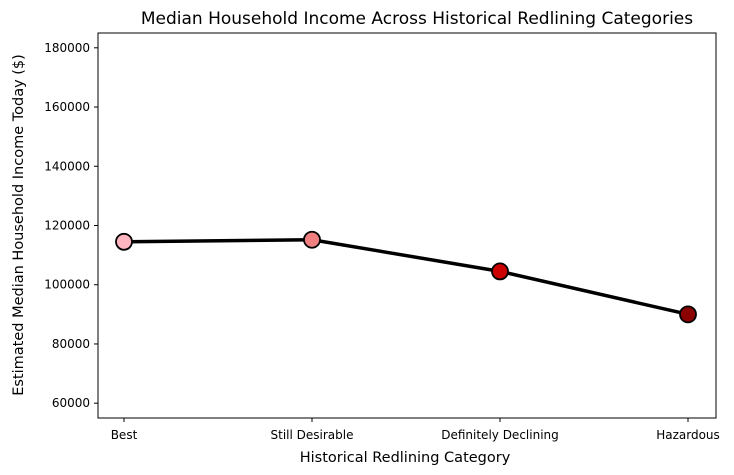 Image resolution: width=734 pixels, height=475 pixels. I want to click on y-axis: 60000 80000 100000 120000 140000 160000 180000, so click(71, 225).